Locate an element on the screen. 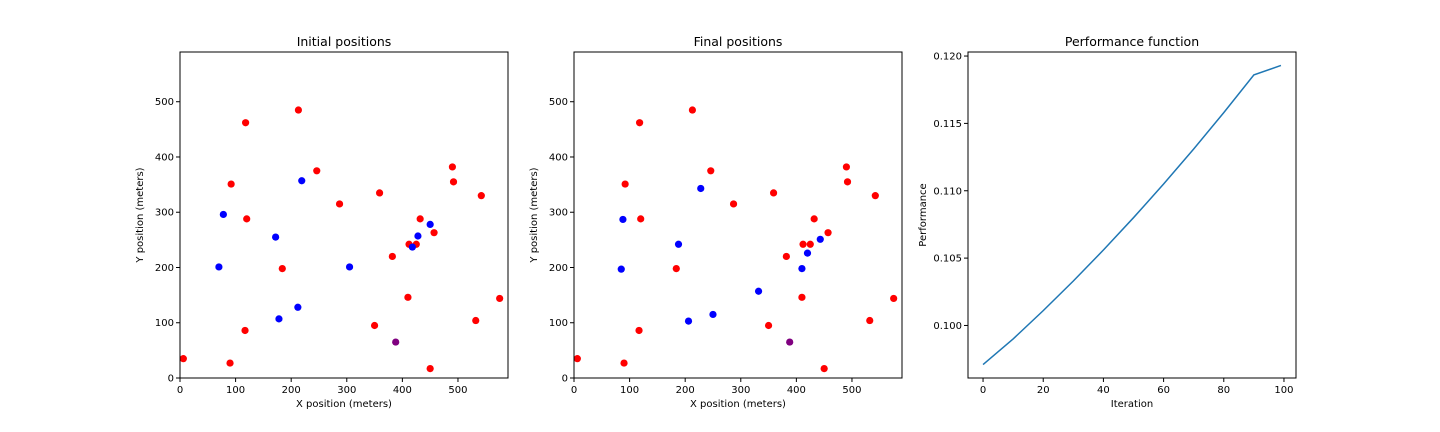 The width and height of the screenshot is (1440, 432). chart-title: Final positions is located at coordinates (738, 41).